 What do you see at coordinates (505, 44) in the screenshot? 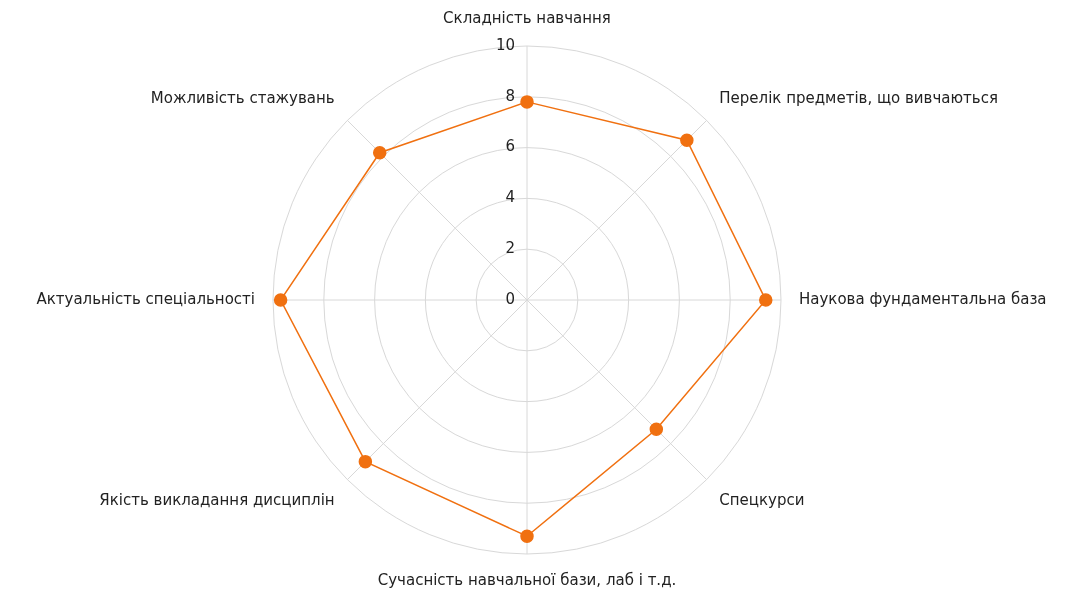
I see `y-tick-label: 10` at bounding box center [505, 44].